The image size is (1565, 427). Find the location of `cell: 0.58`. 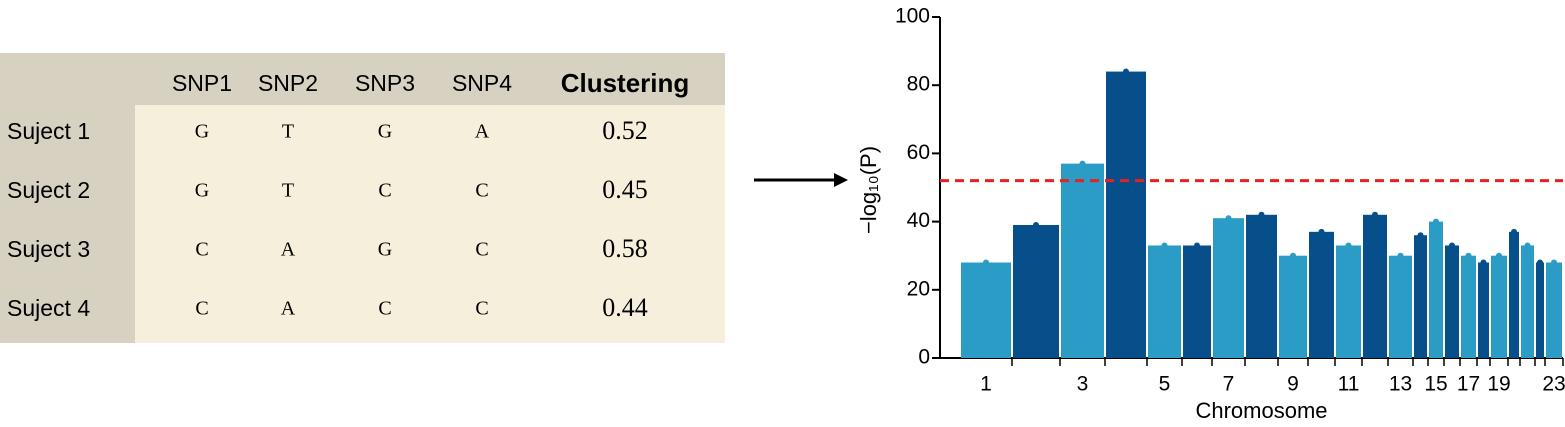

cell: 0.58 is located at coordinates (625, 248).